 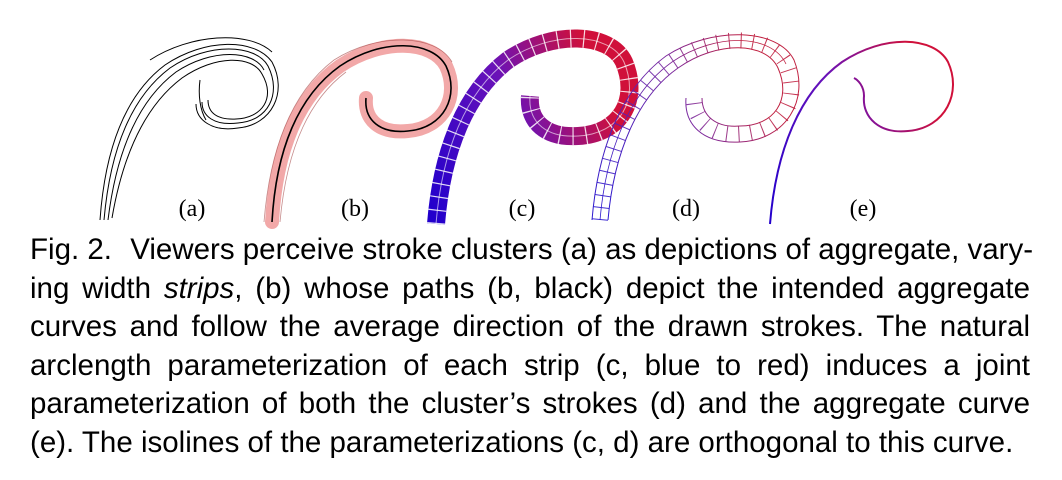 What do you see at coordinates (189, 129) in the screenshot?
I see `panel-a-stroke-cluster` at bounding box center [189, 129].